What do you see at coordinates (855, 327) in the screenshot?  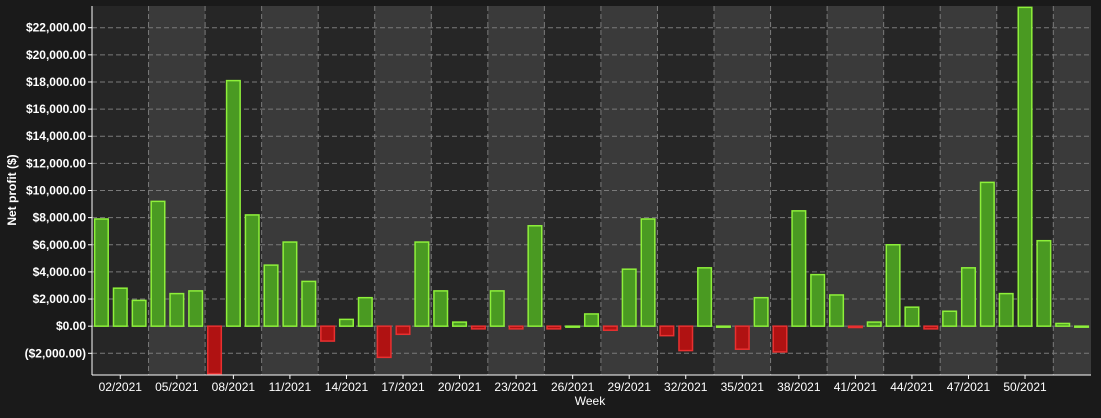 I see `bar-41/2021` at bounding box center [855, 327].